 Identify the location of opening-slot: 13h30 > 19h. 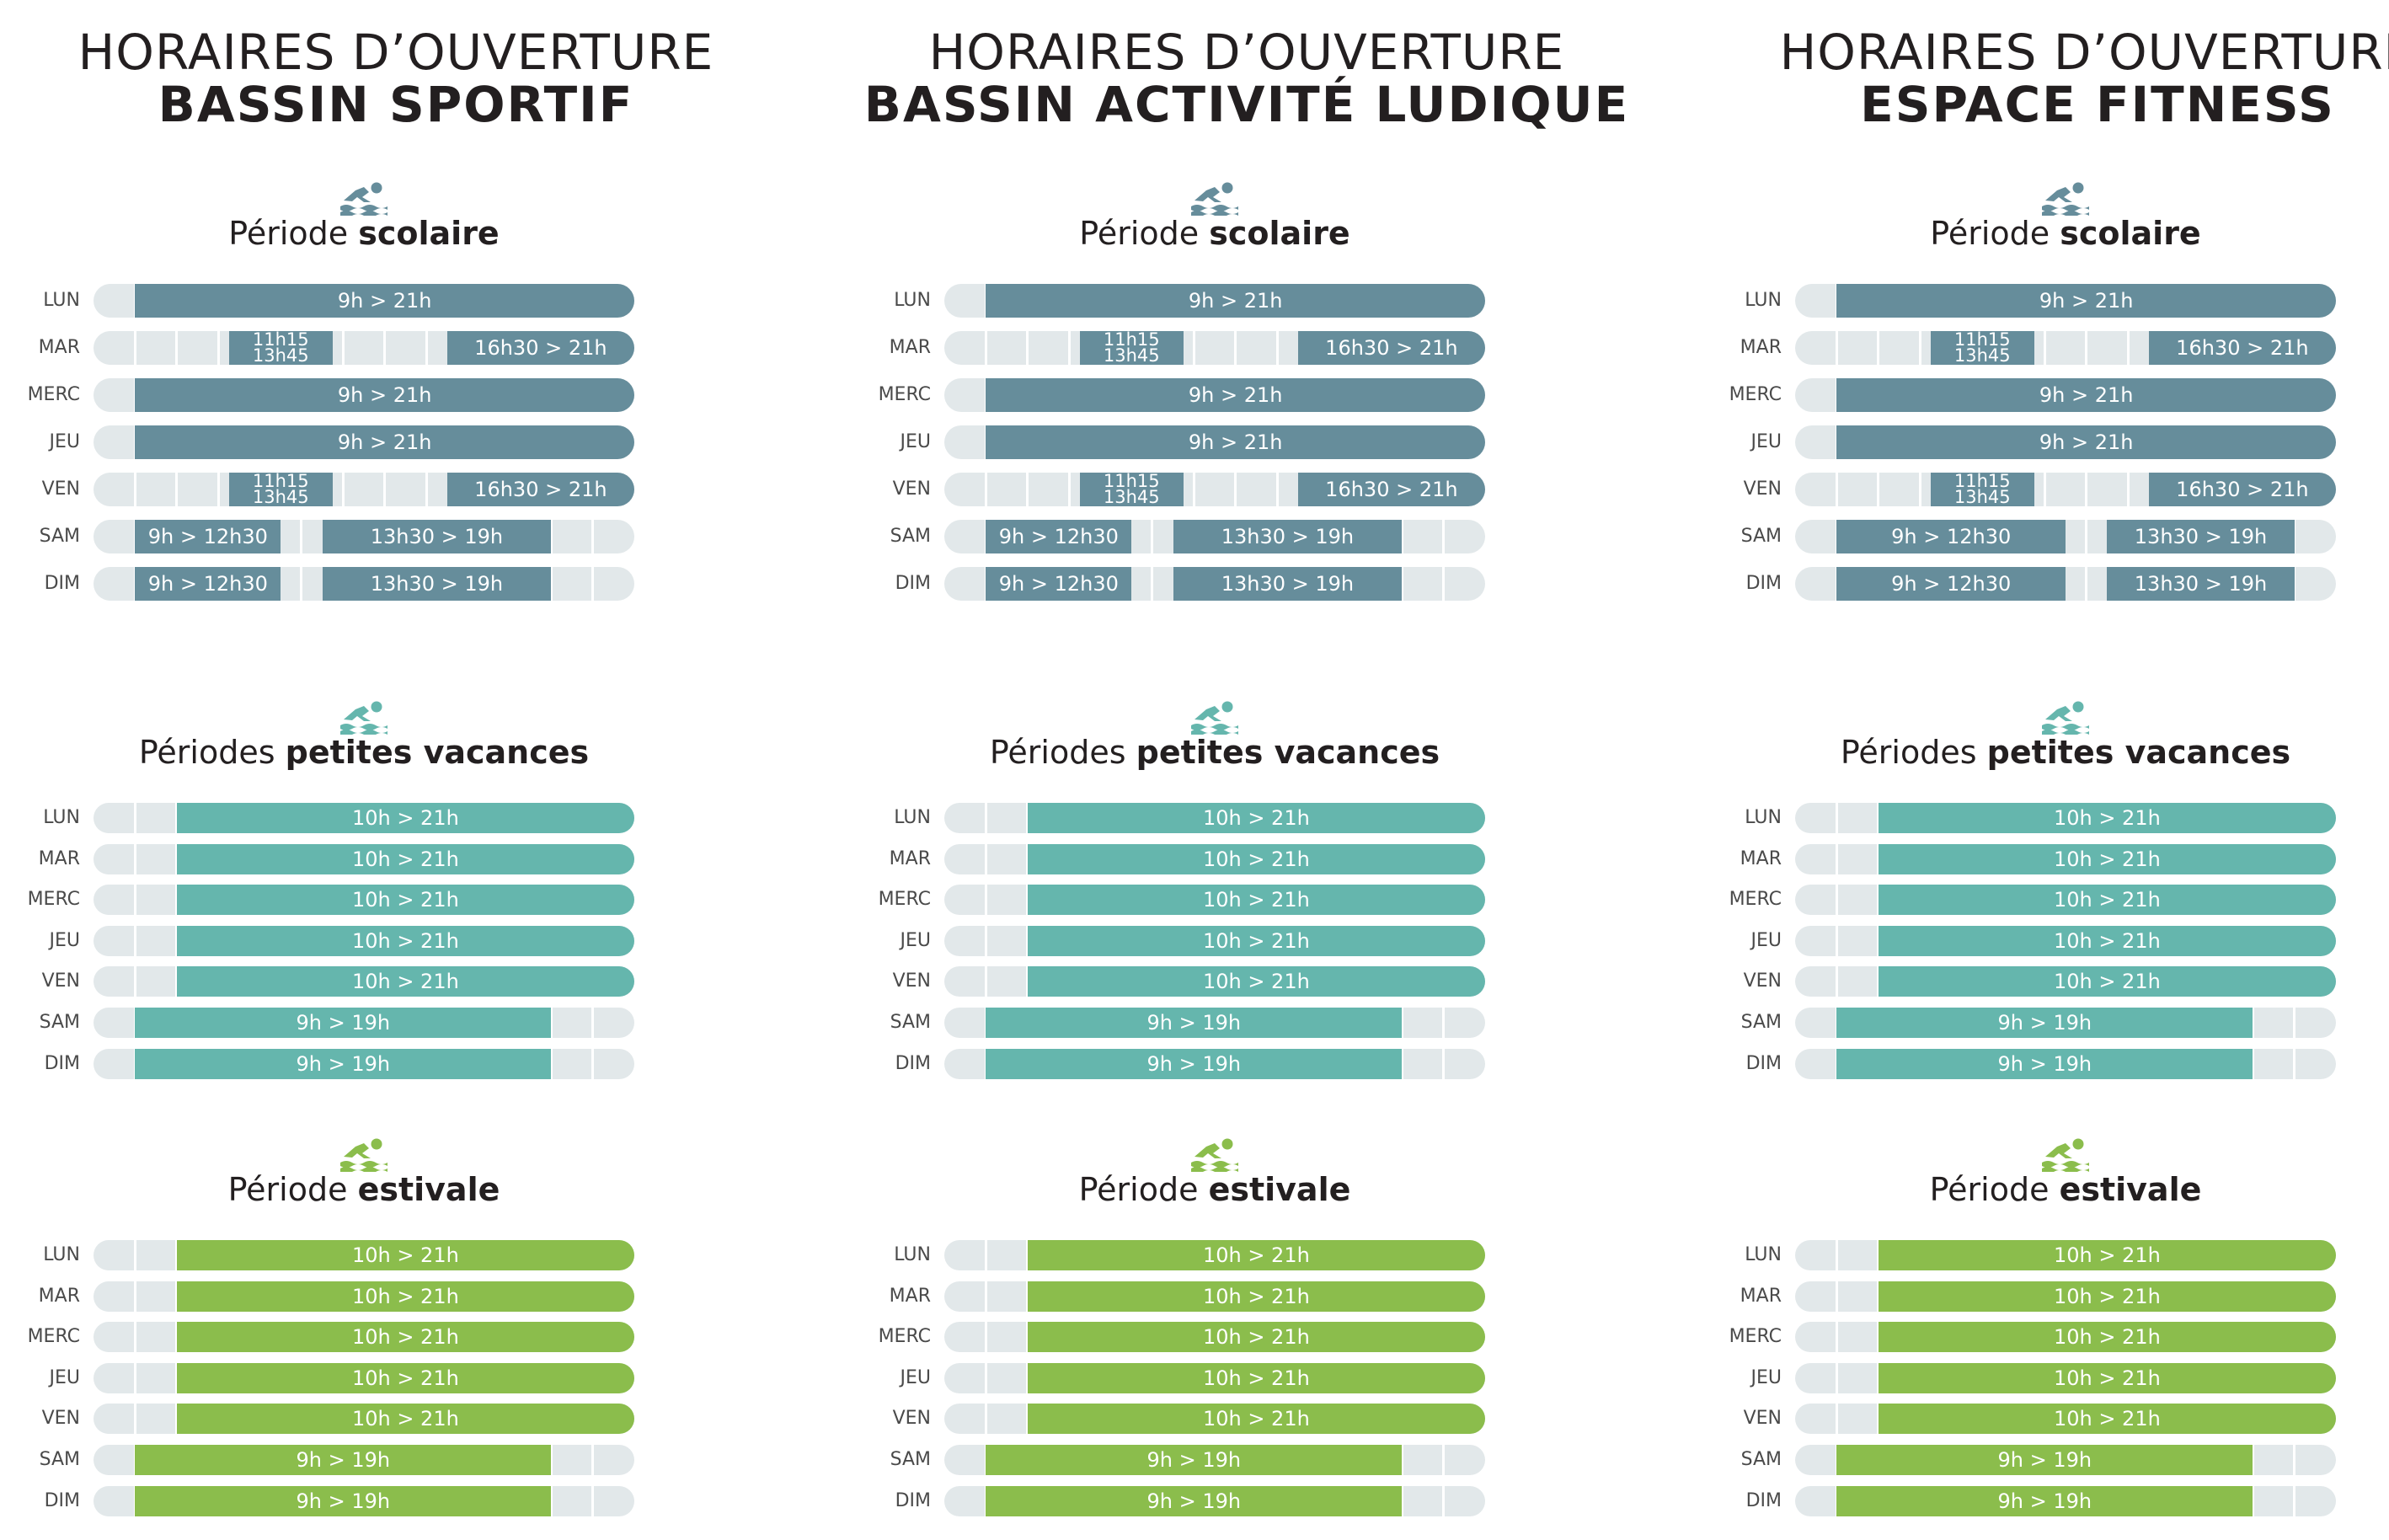
(2201, 584).